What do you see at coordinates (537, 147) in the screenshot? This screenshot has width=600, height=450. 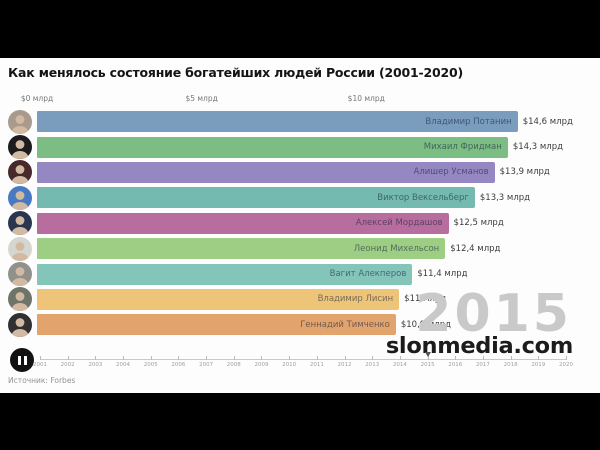 I see `bar-value-label: $14,3 млрд` at bounding box center [537, 147].